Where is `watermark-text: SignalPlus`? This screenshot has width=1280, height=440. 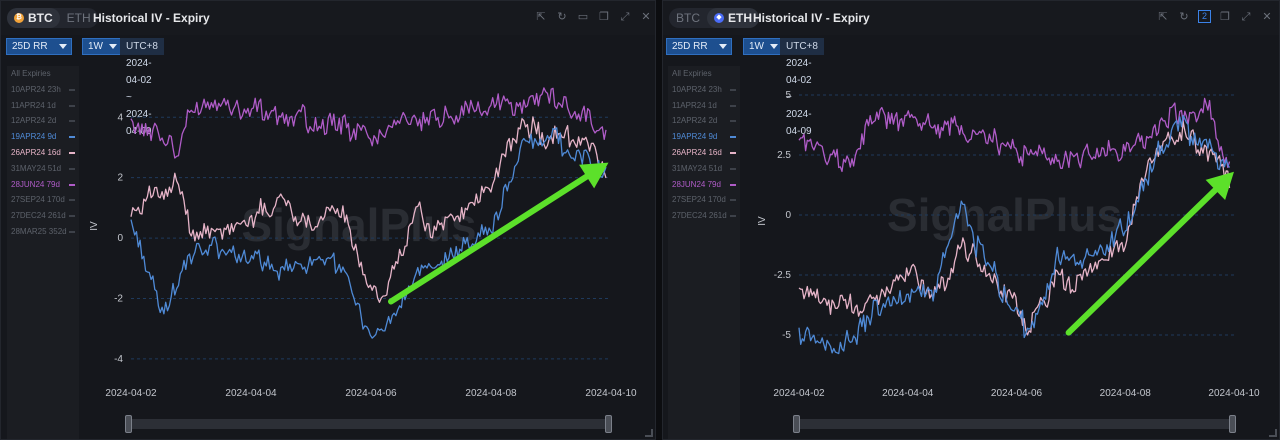 watermark-text: SignalPlus is located at coordinates (358, 225).